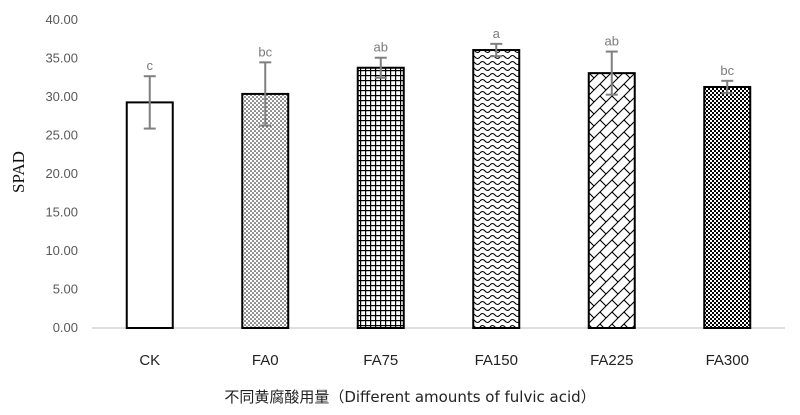  I want to click on x-tick-label: FA225, so click(611, 360).